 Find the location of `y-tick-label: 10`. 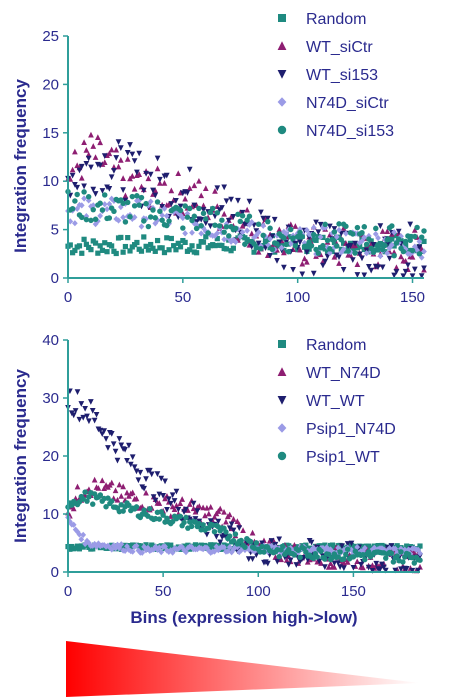

y-tick-label: 10 is located at coordinates (50, 181).